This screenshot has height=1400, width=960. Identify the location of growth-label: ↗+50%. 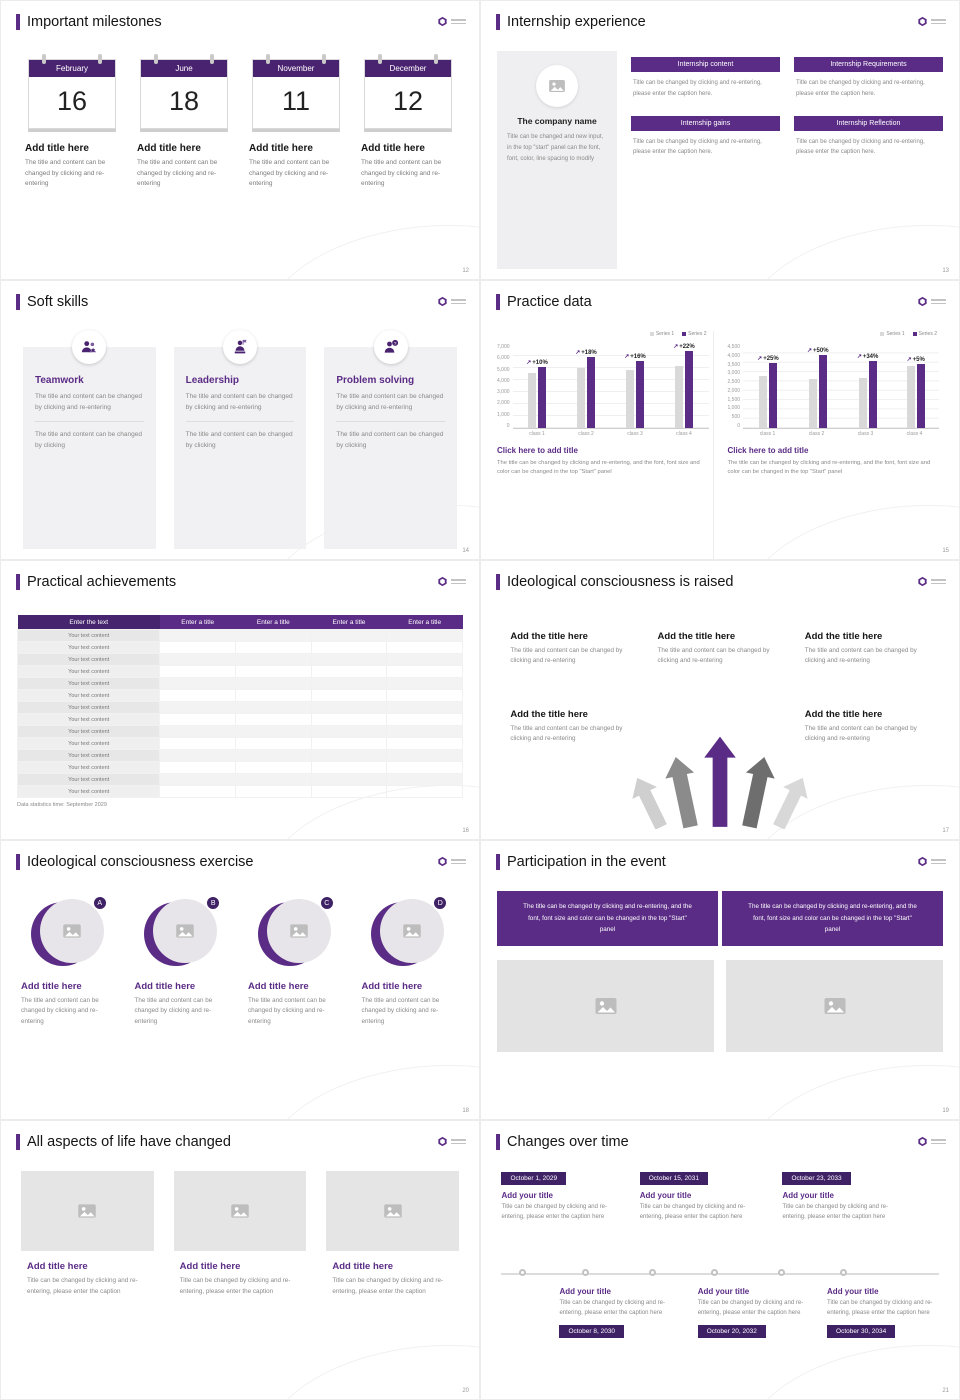
(817, 351).